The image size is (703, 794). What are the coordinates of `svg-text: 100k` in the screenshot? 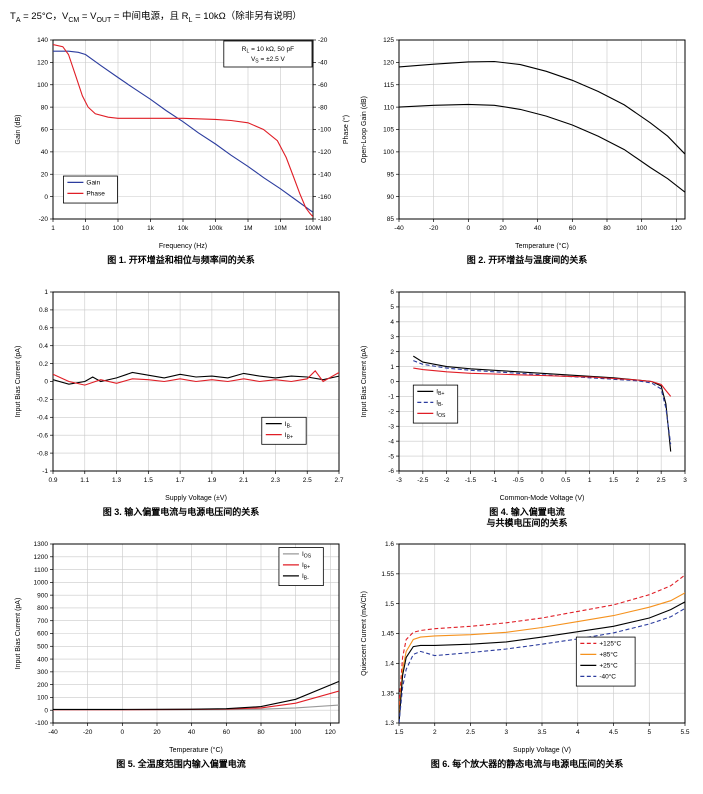 It's located at (215, 228).